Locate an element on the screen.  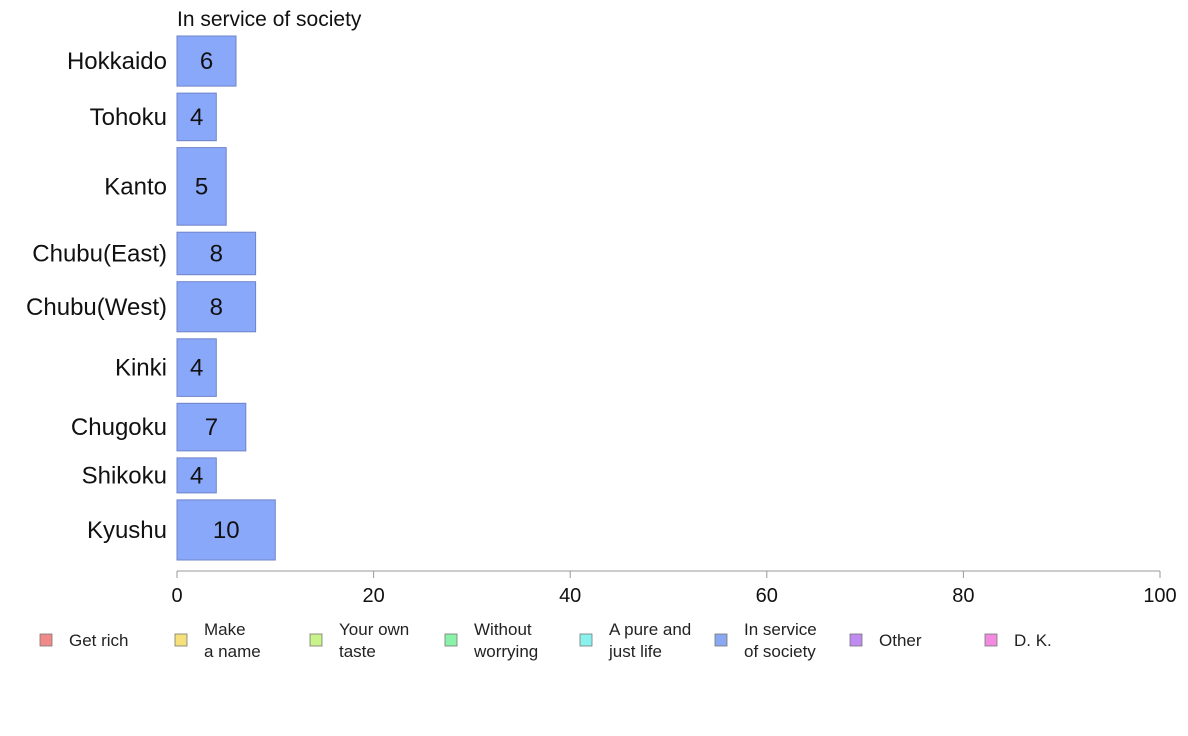
bars-group is located at coordinates (226, 298).